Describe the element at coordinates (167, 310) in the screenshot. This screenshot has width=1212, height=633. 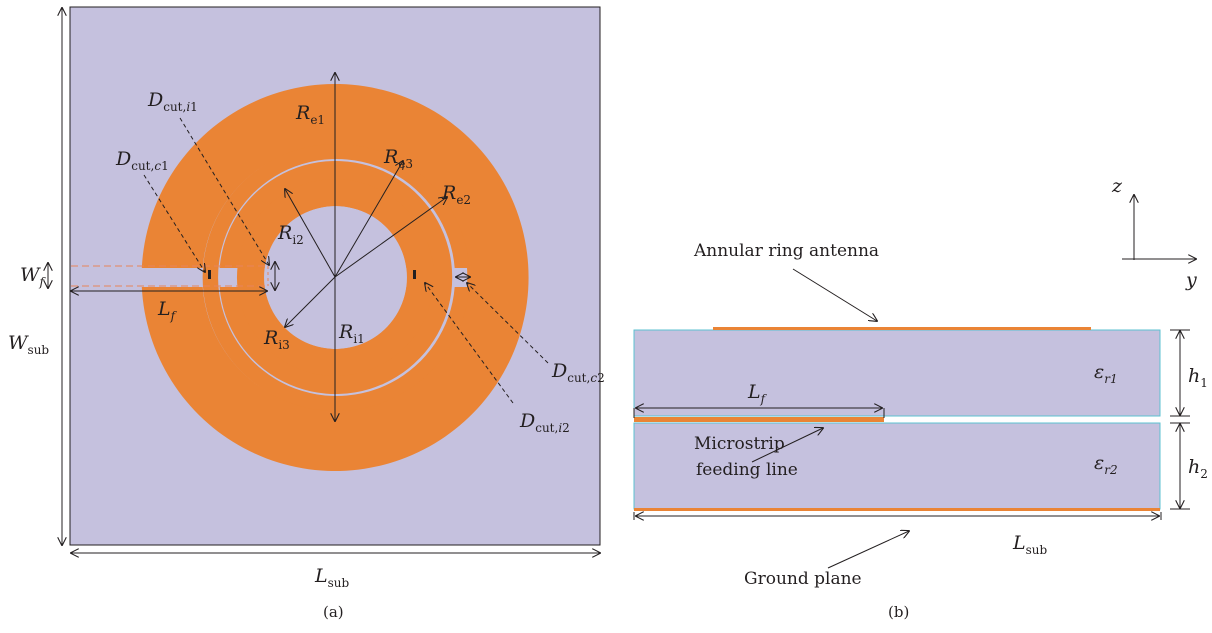
I see `label-lf: Lf` at that location.